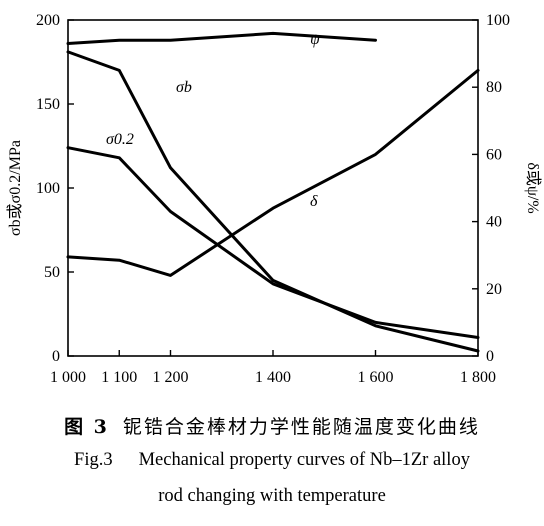 The image size is (544, 526). What do you see at coordinates (376, 377) in the screenshot?
I see `x-tick-label: 1 600` at bounding box center [376, 377].